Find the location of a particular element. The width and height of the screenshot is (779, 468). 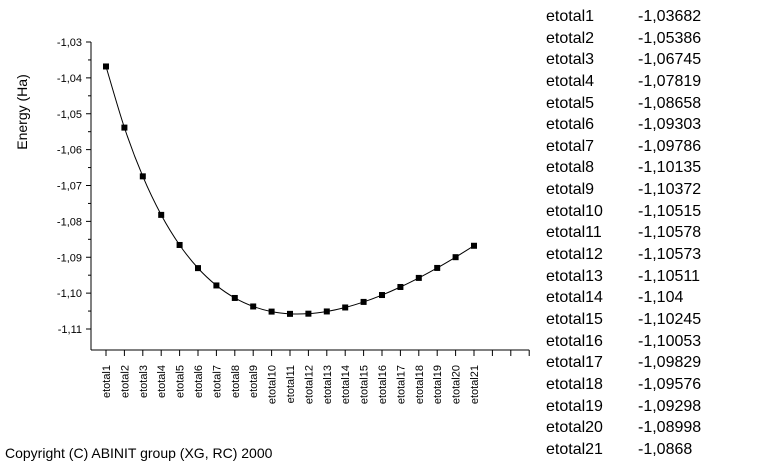

table-row-name: etotal10 is located at coordinates (574, 211).